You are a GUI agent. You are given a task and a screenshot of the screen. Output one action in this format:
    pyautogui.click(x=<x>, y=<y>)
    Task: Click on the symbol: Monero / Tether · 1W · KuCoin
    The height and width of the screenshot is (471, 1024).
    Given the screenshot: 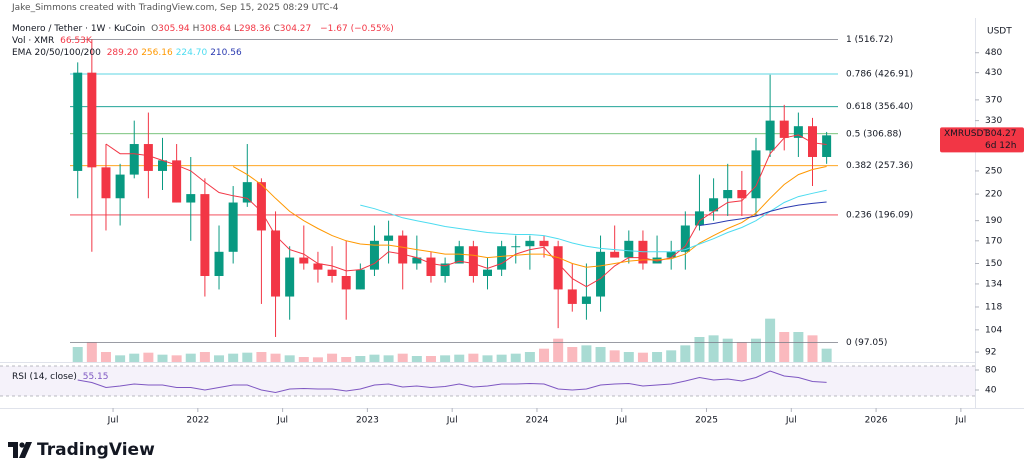 What is the action you would take?
    pyautogui.click(x=79, y=29)
    